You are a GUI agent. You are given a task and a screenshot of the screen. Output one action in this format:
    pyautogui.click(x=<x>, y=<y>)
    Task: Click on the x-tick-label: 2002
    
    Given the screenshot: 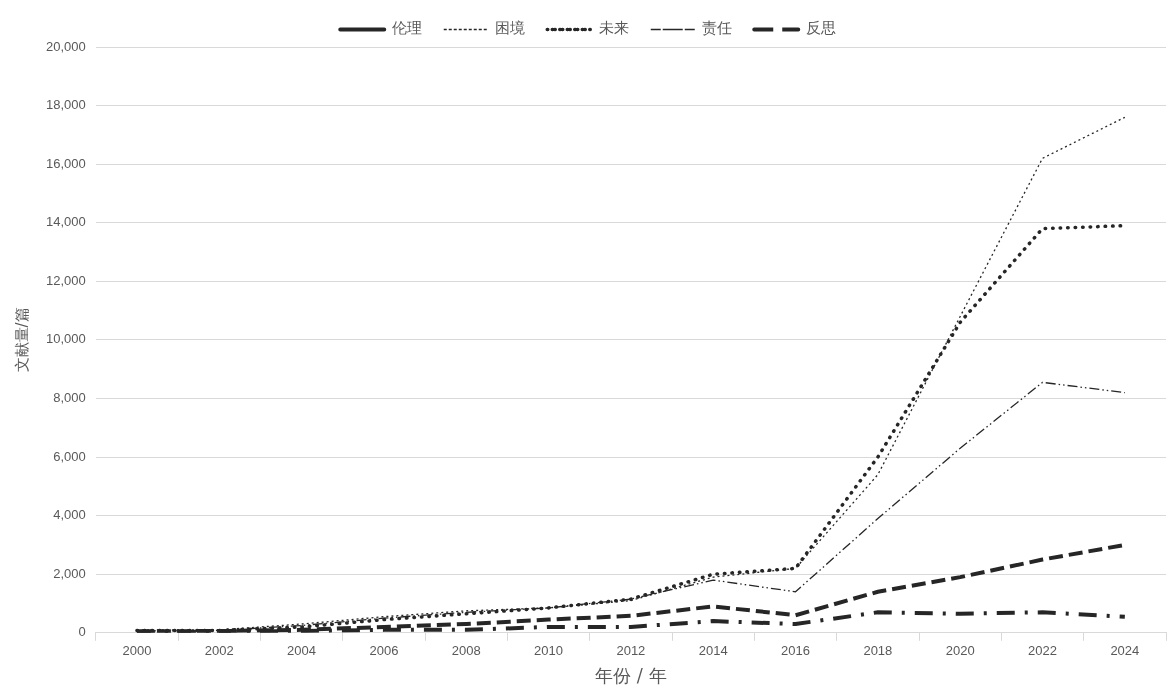 What is the action you would take?
    pyautogui.click(x=219, y=651)
    